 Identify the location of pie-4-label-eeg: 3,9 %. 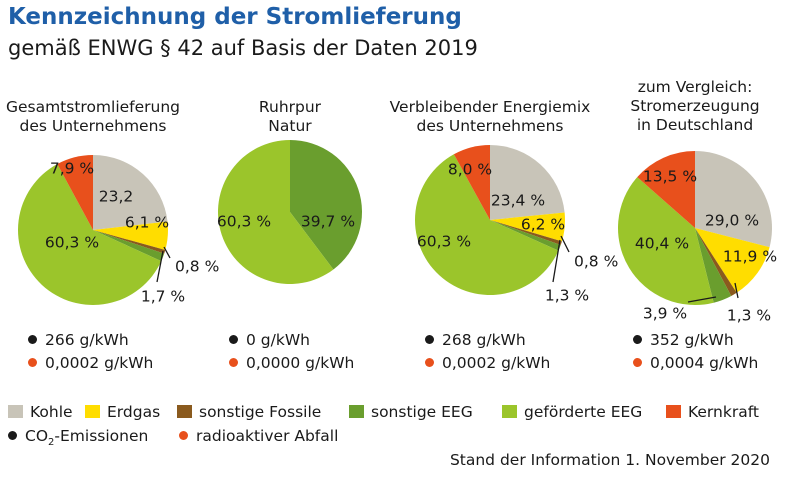
(665, 314).